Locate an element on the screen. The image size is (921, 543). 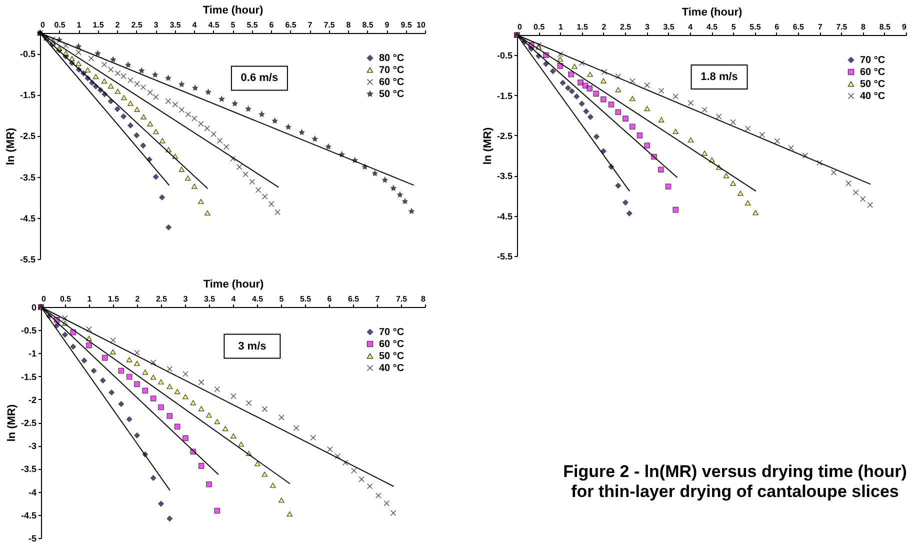
y-tick-label: -4 is located at coordinates (32, 492).